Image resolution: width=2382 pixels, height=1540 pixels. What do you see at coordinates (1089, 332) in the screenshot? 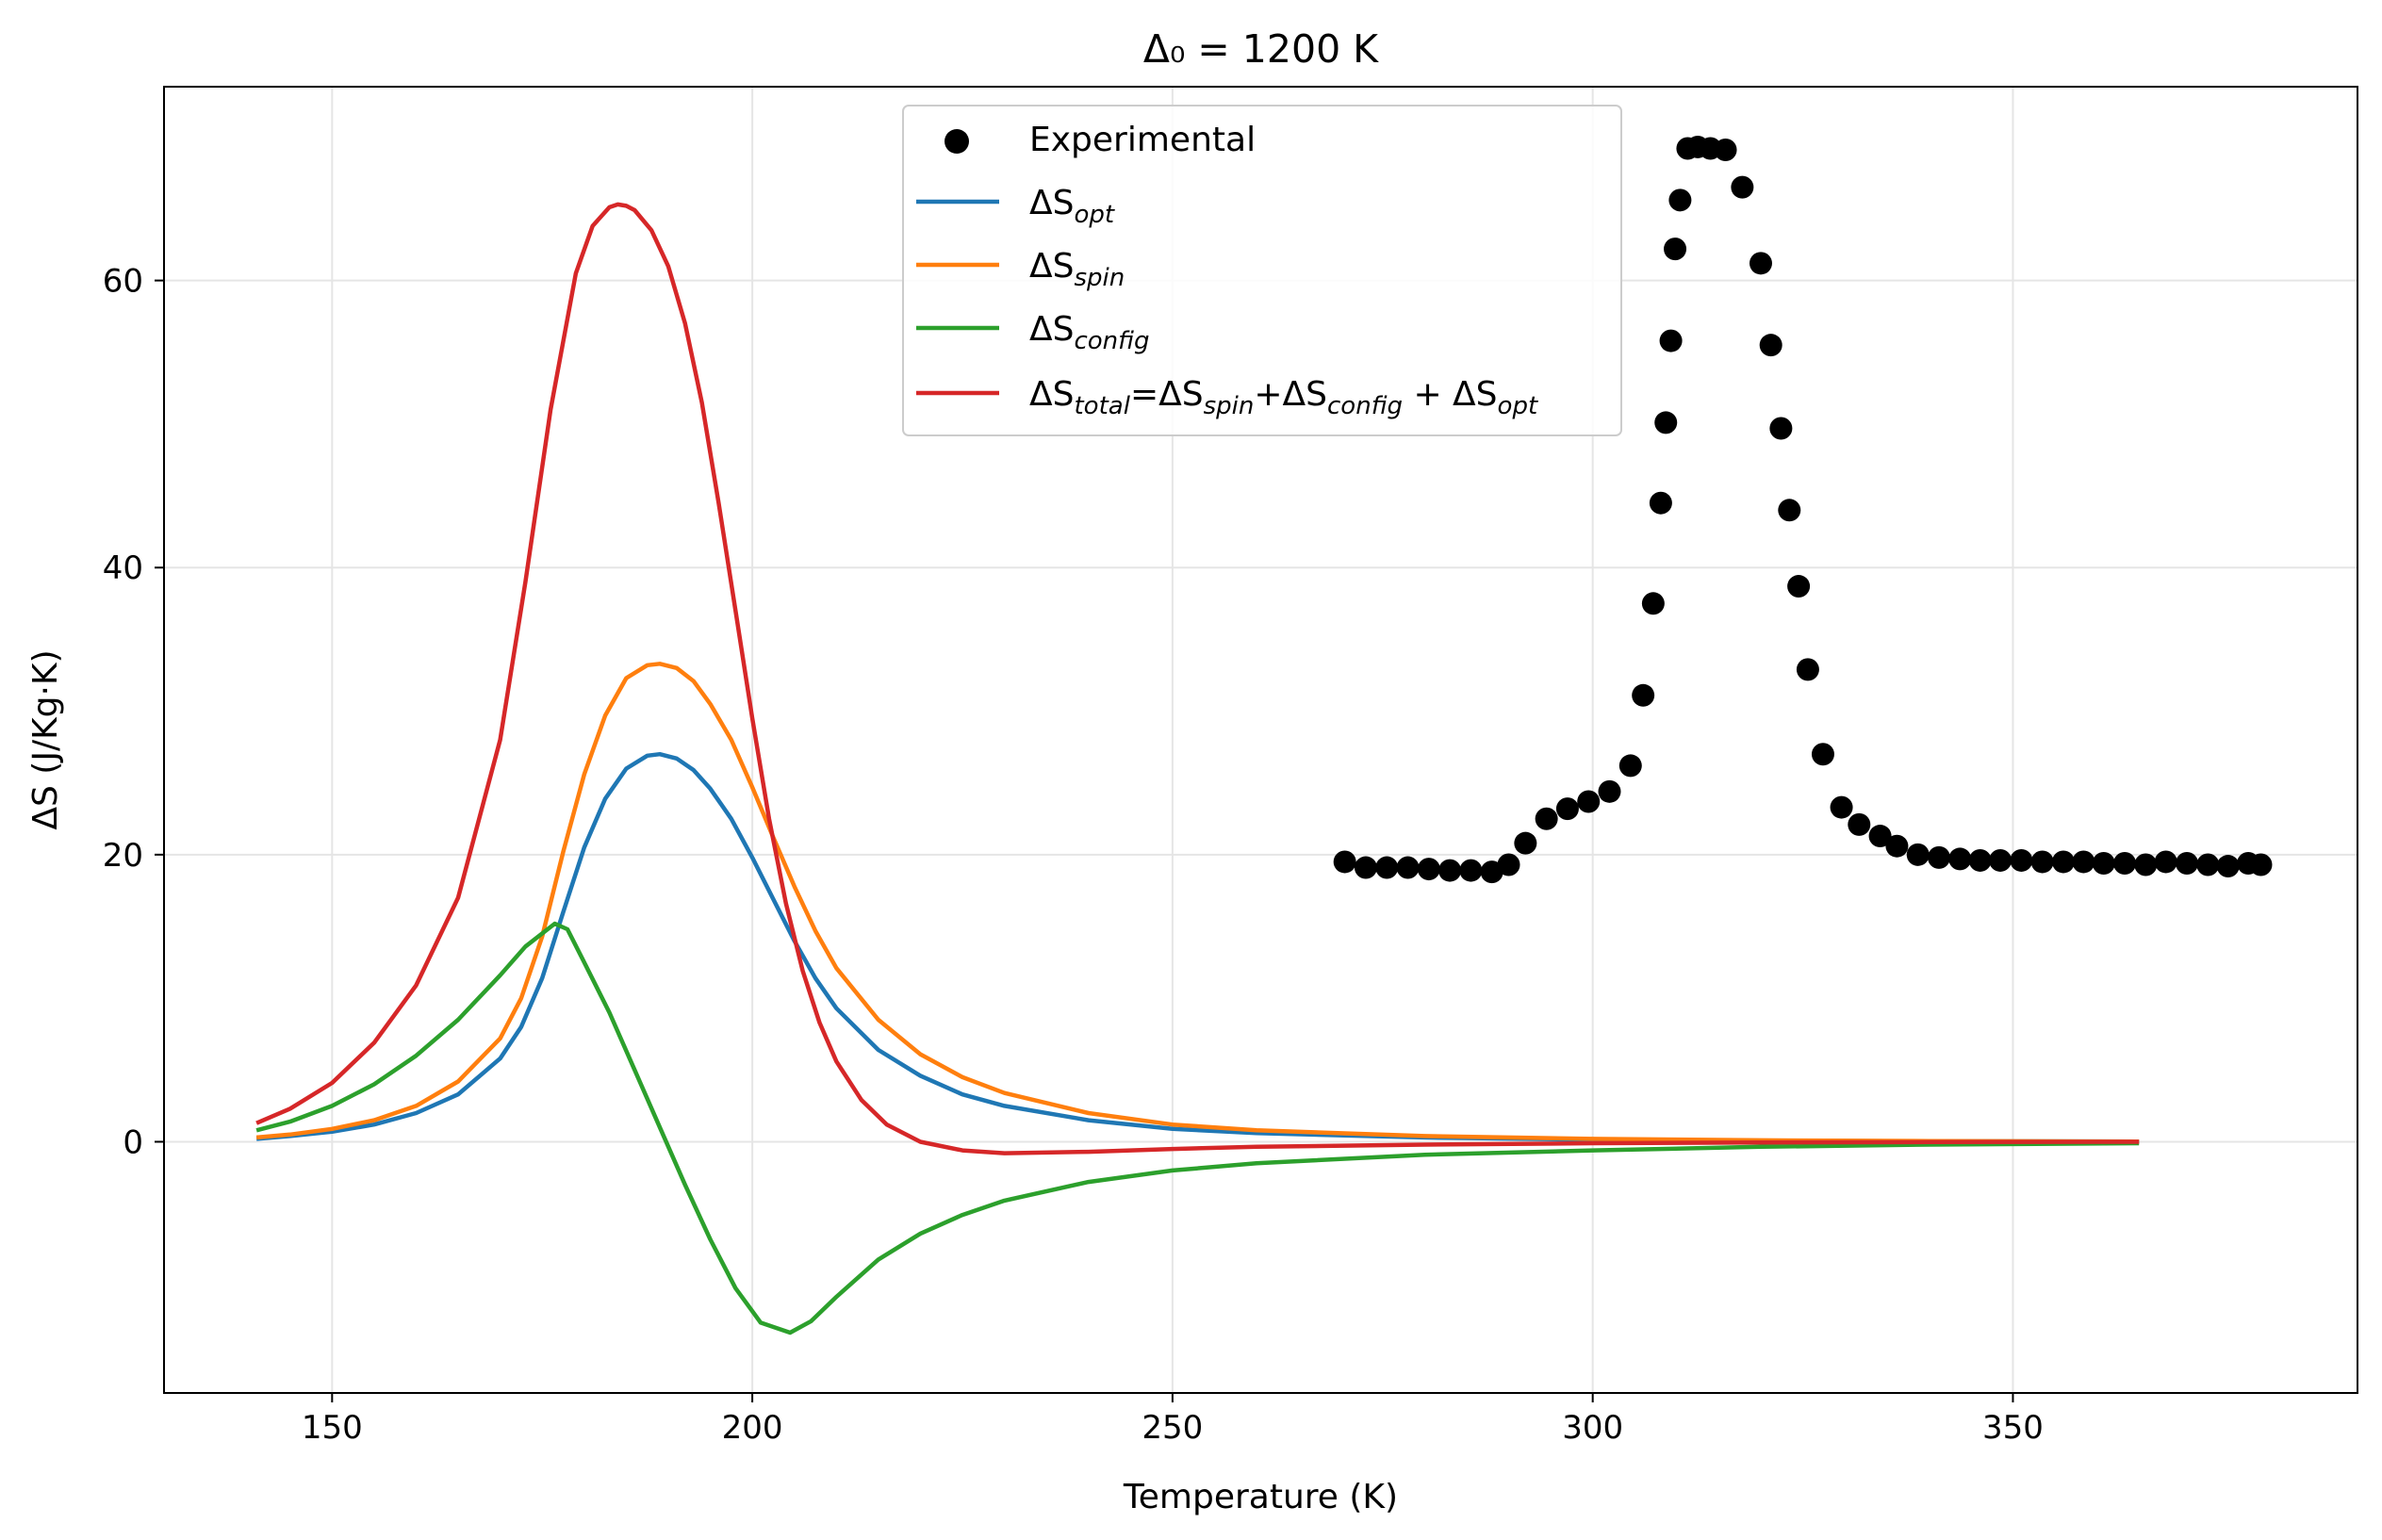
I see `legend-label-config: ΔSconfig` at bounding box center [1089, 332].